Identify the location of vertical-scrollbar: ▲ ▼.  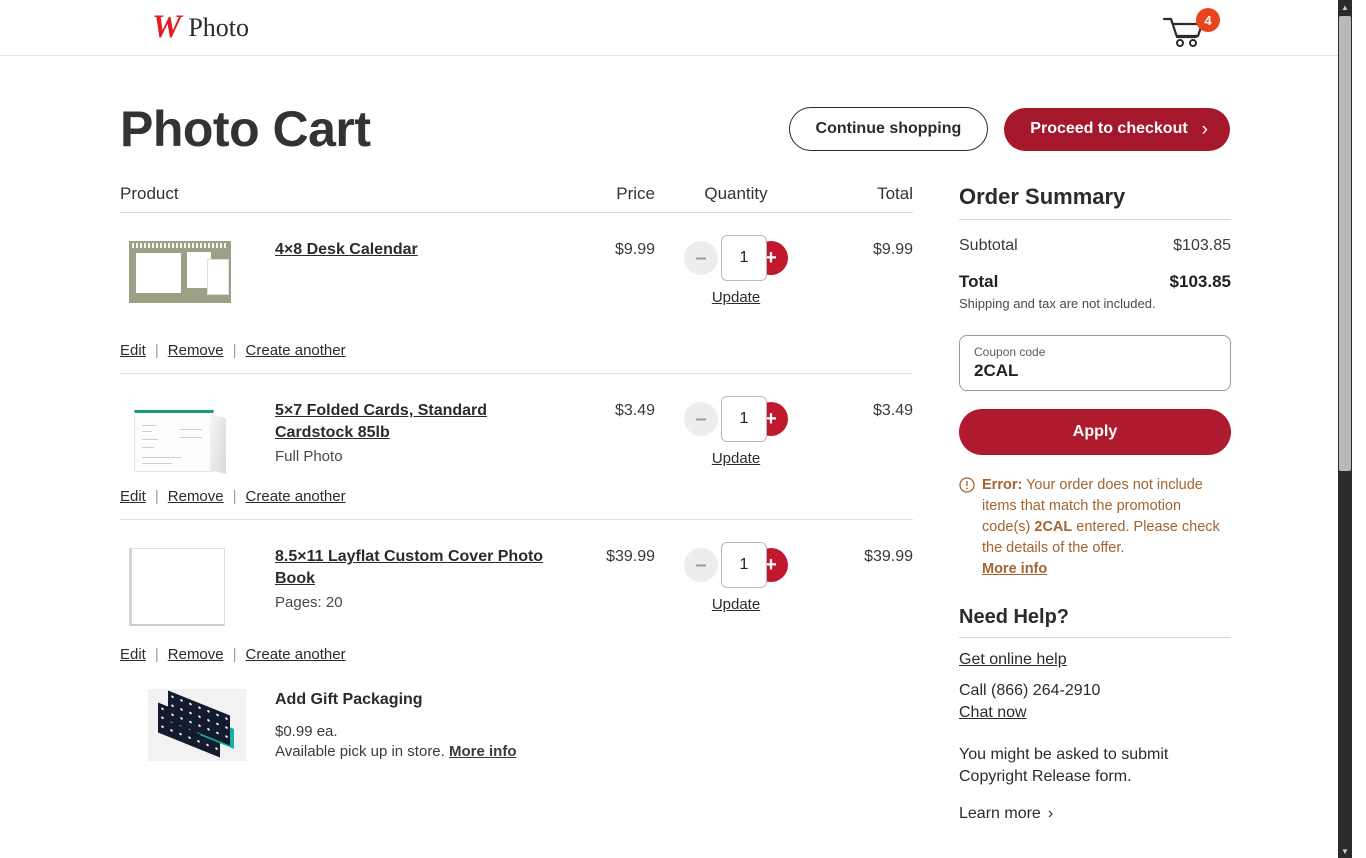
(1345, 429).